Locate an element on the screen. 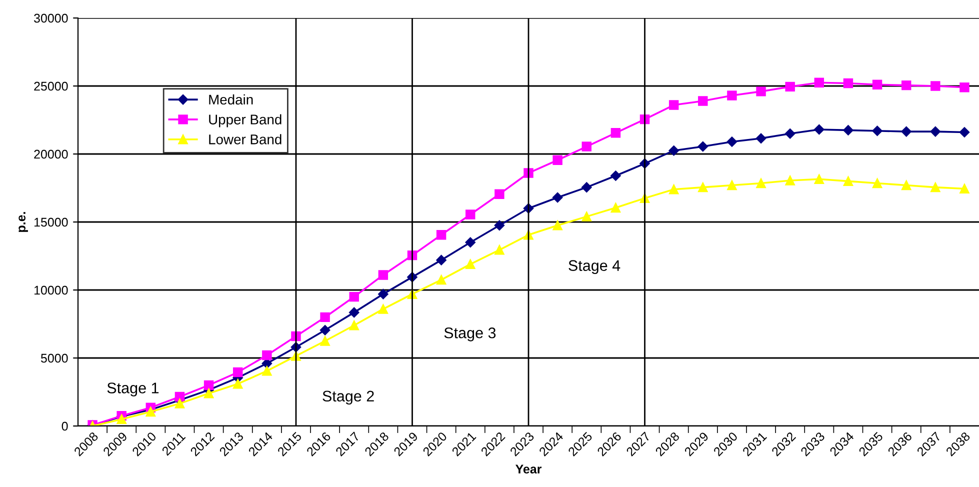  annotation: Stage 3 is located at coordinates (470, 334).